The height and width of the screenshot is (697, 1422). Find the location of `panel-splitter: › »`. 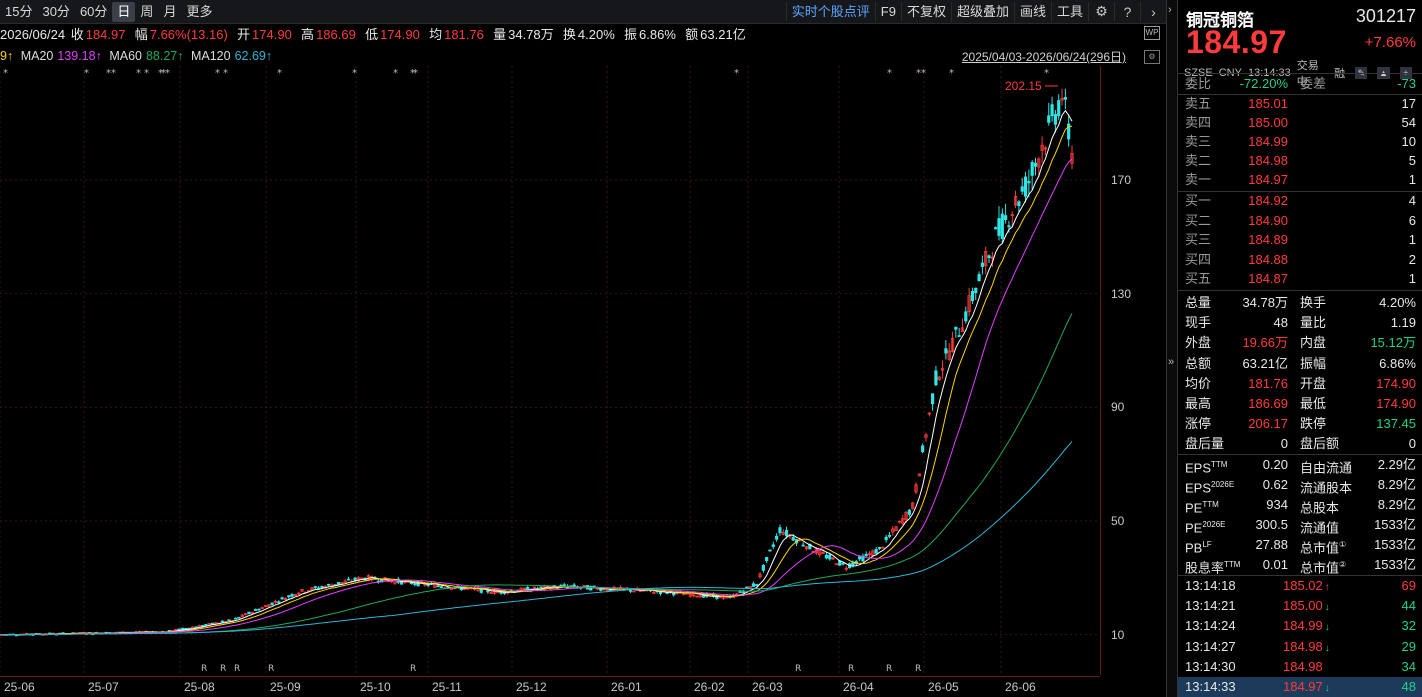

panel-splitter: › » is located at coordinates (1172, 348).